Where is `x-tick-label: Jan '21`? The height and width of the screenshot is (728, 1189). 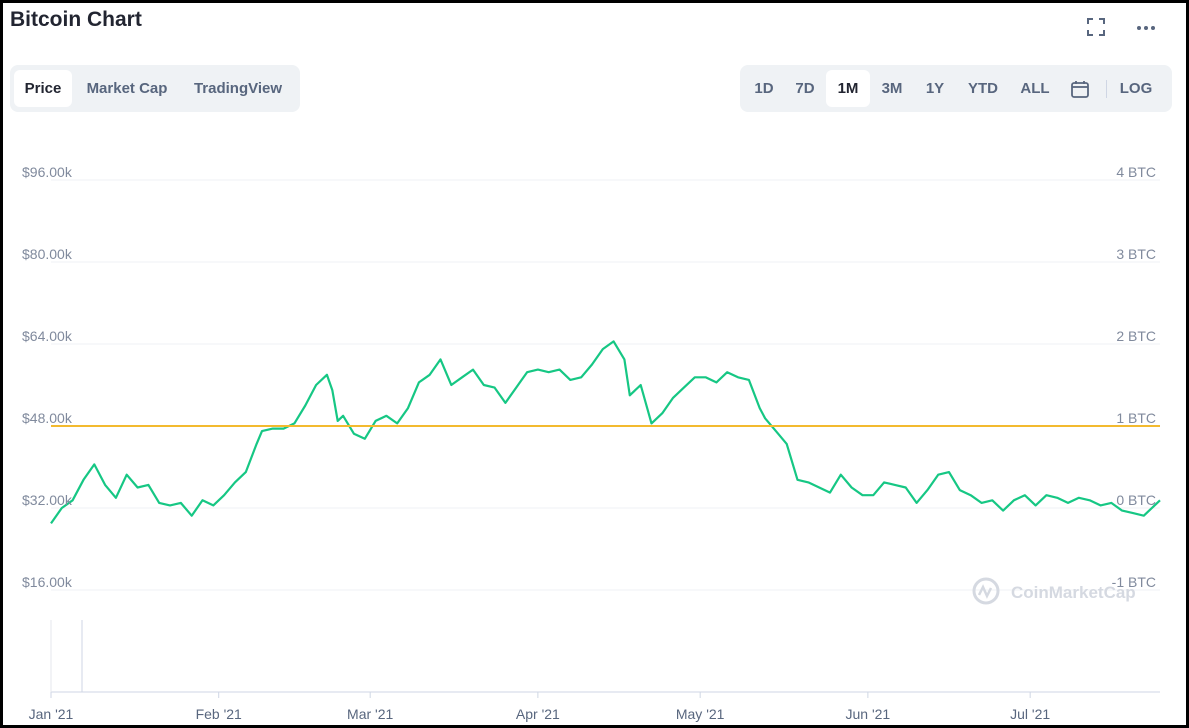
x-tick-label: Jan '21 is located at coordinates (51, 714).